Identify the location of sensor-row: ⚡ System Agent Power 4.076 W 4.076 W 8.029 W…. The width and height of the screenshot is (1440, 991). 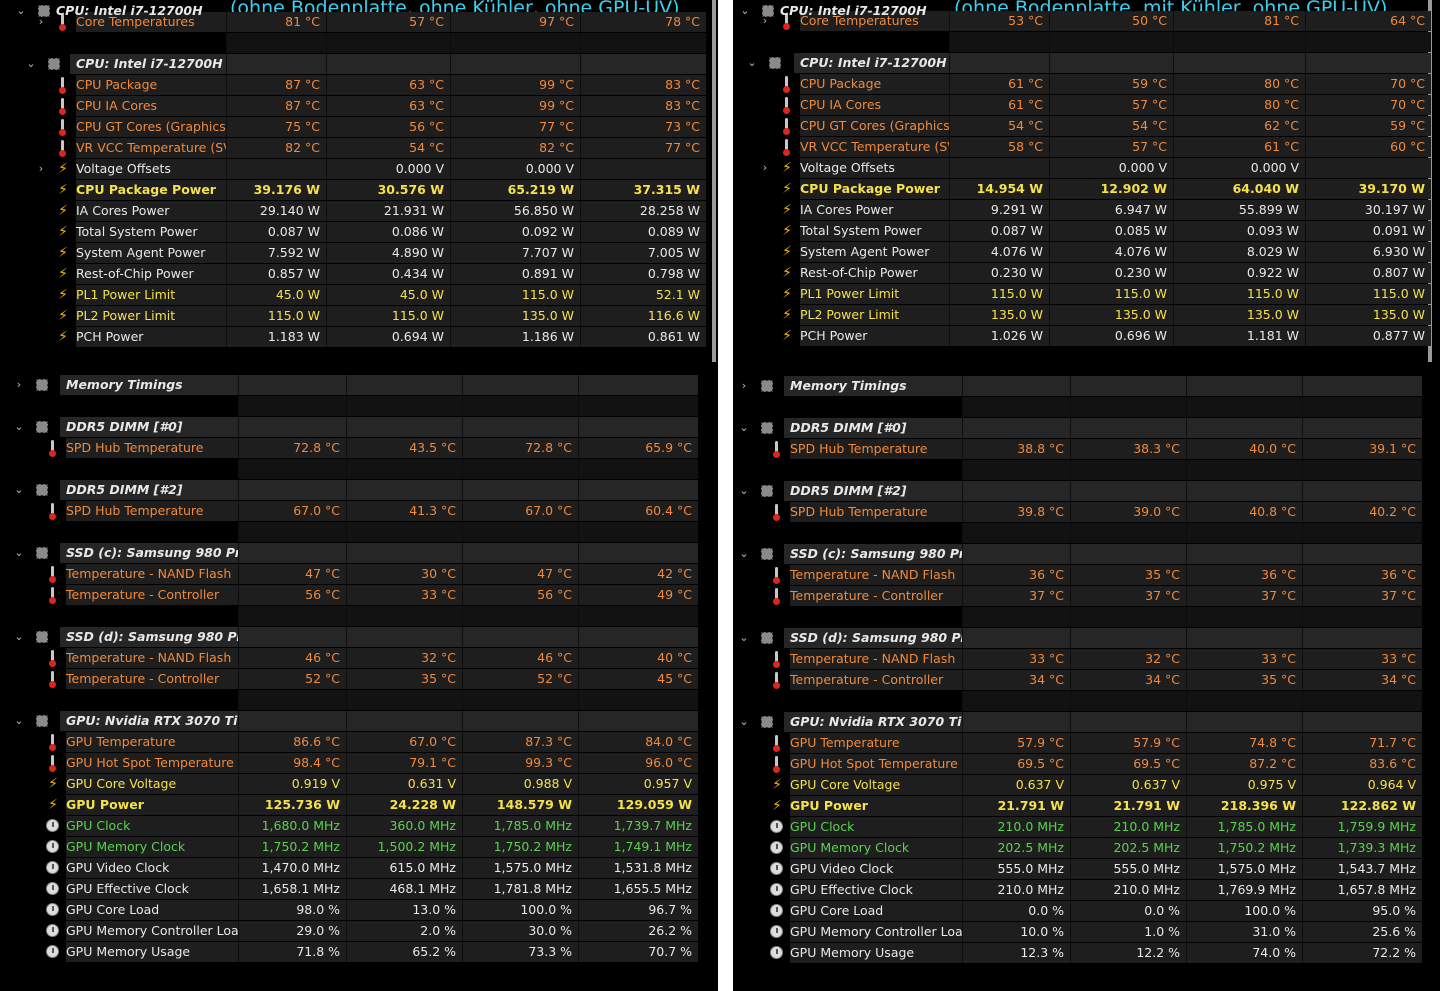
(1082, 252).